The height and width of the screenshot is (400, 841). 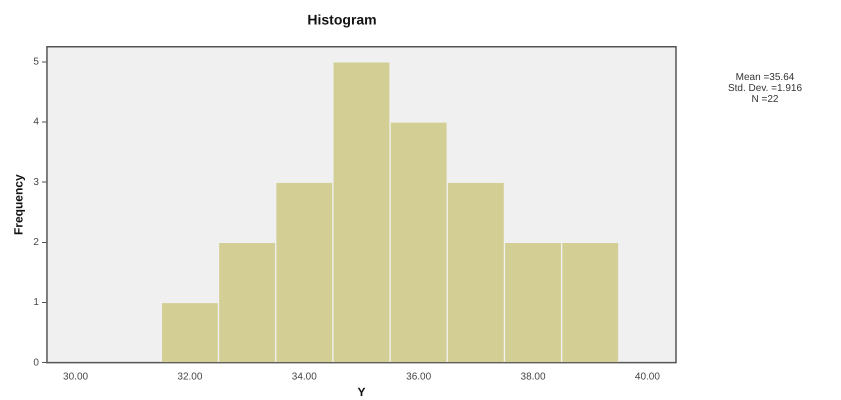 I want to click on y-tick-label: 2, so click(x=36, y=242).